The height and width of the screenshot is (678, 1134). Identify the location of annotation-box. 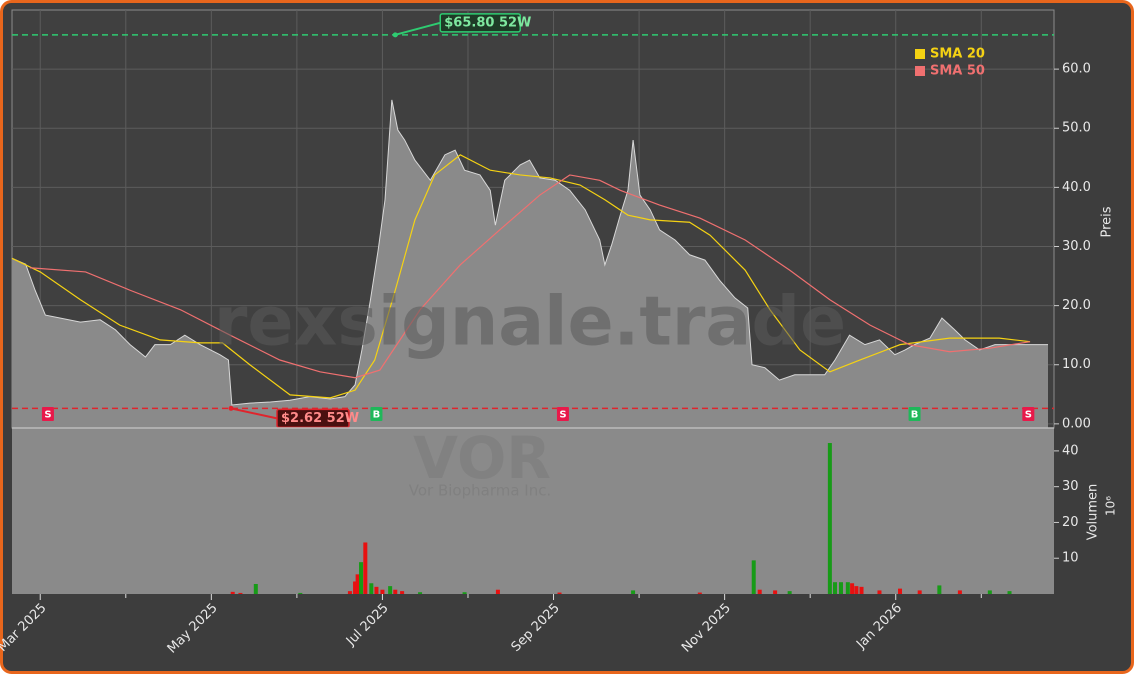
(480, 23).